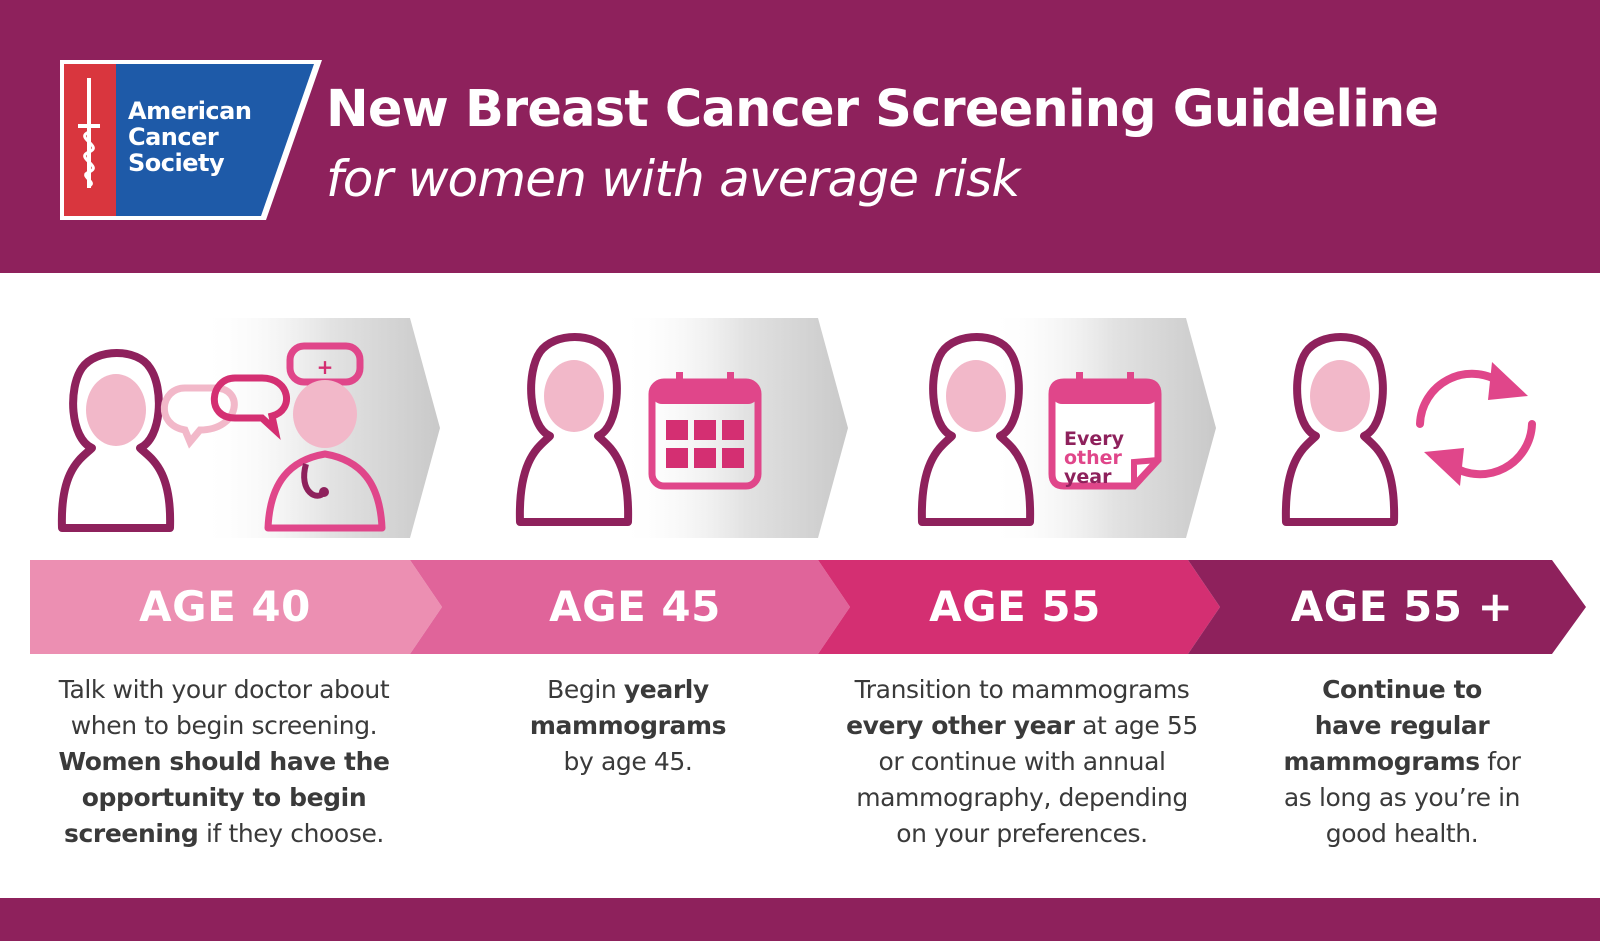 This screenshot has width=1600, height=941. I want to click on age-timeline-band, so click(808, 607).